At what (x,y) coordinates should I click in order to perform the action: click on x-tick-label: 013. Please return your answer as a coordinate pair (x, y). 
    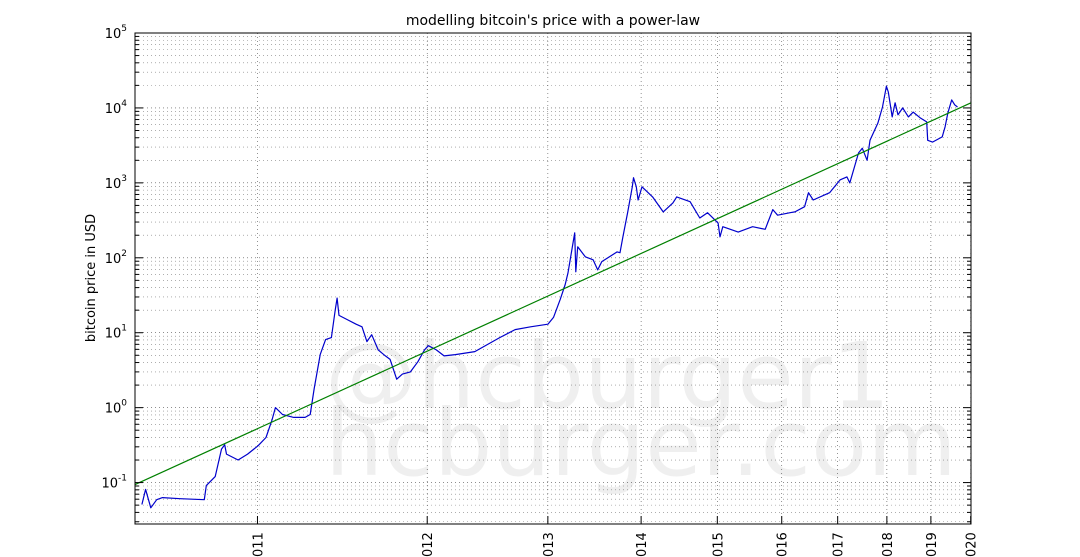
    Looking at the image, I should click on (549, 544).